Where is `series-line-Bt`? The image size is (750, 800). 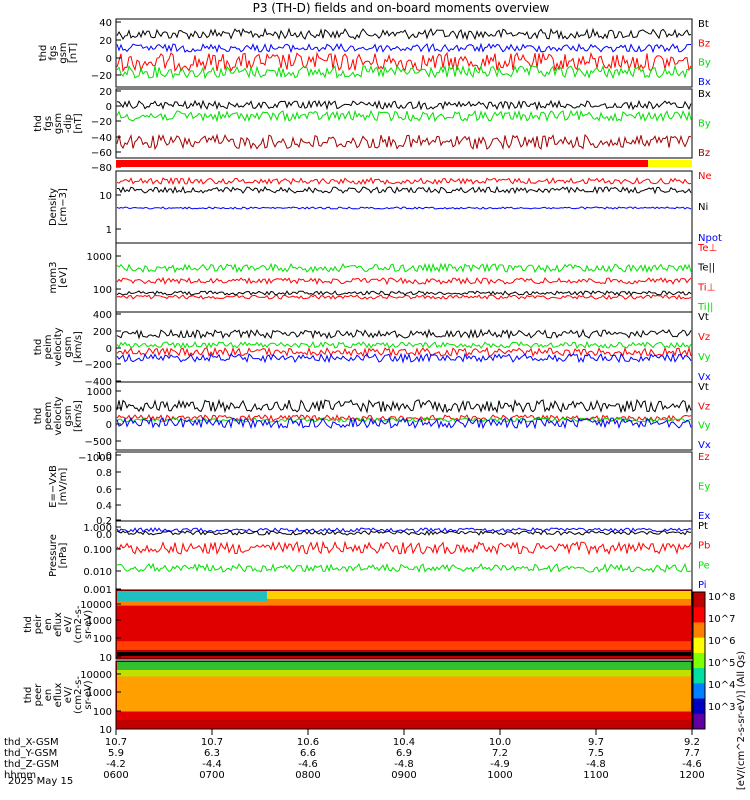
series-line-Bt is located at coordinates (404, 34).